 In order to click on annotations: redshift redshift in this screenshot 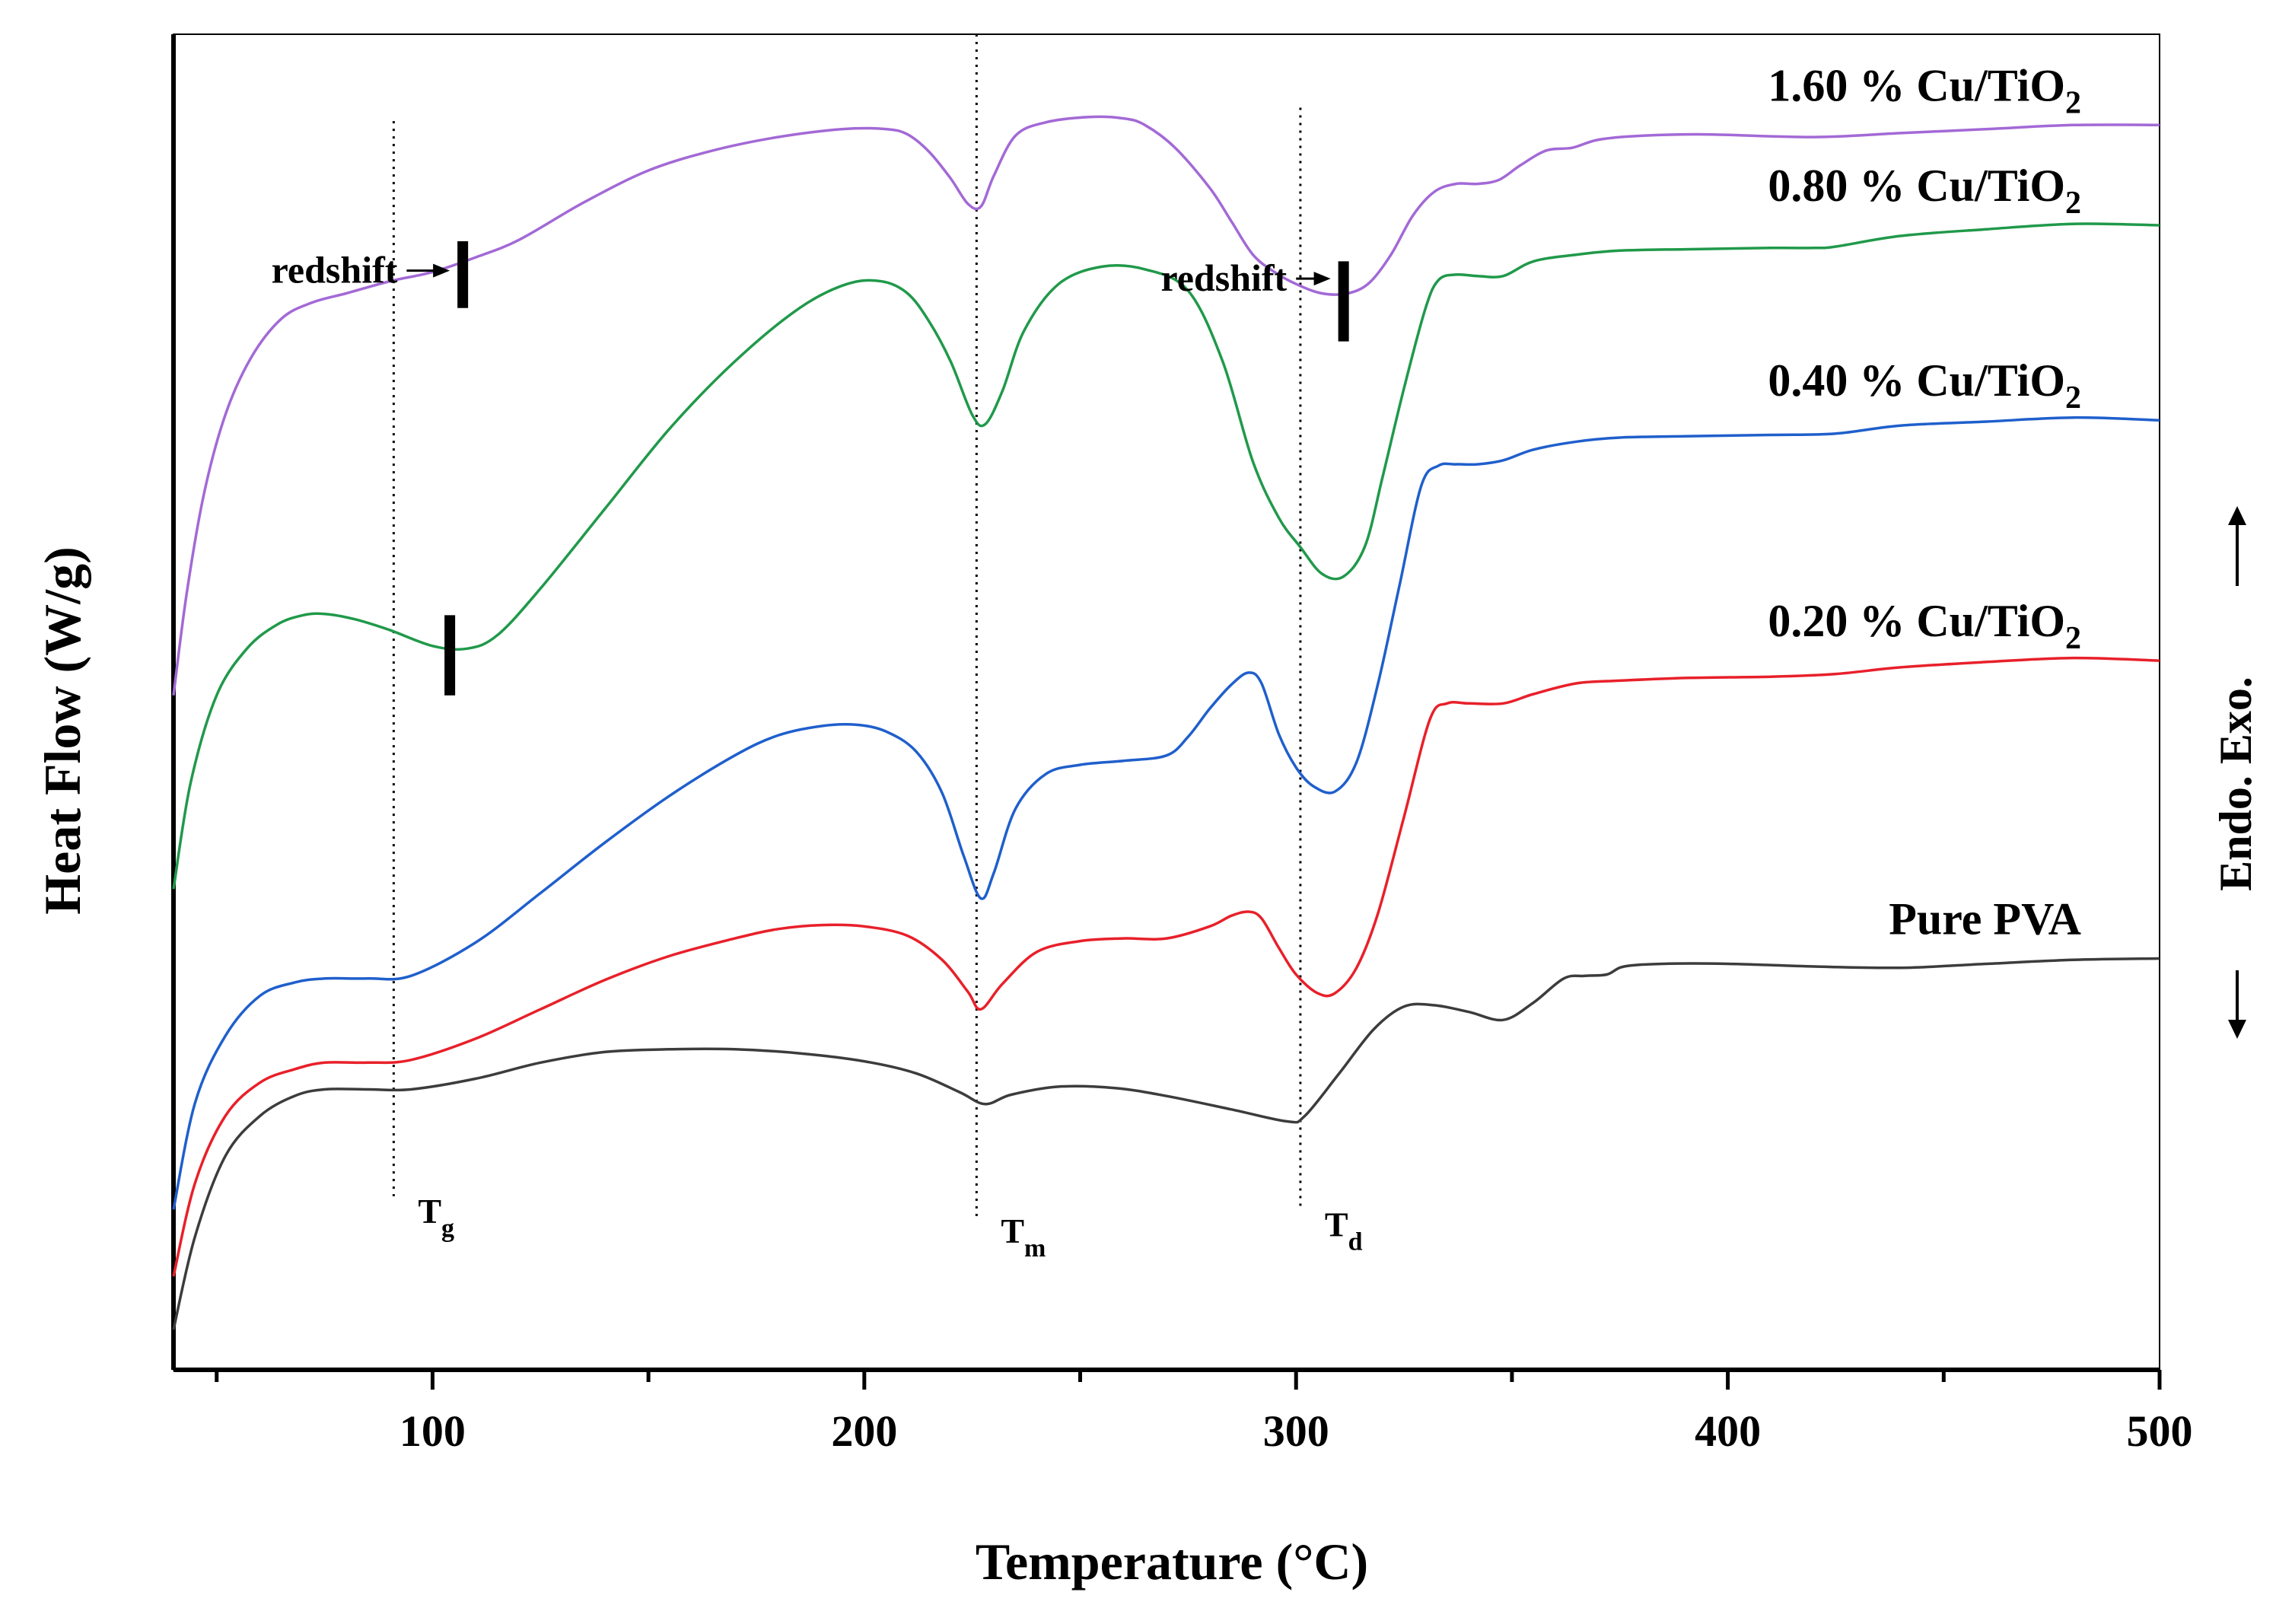, I will do `click(801, 274)`.